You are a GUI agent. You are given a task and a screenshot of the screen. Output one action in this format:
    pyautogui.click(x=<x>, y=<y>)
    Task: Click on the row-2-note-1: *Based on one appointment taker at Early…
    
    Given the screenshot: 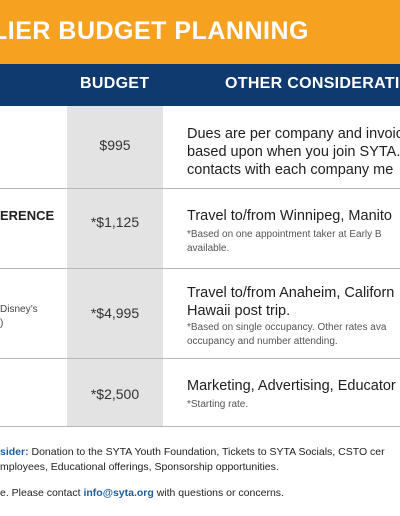 What is the action you would take?
    pyautogui.click(x=284, y=234)
    